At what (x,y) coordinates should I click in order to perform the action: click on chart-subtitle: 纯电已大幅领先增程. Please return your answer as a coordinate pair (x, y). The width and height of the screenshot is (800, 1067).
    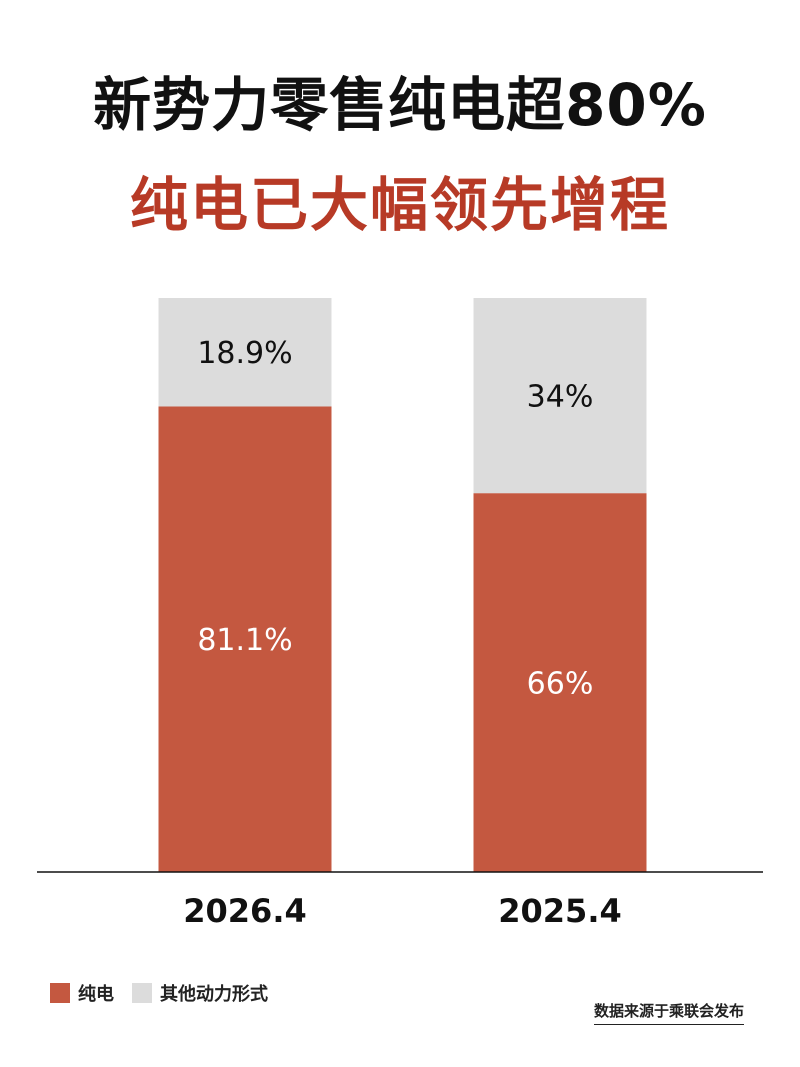
    Looking at the image, I should click on (399, 205).